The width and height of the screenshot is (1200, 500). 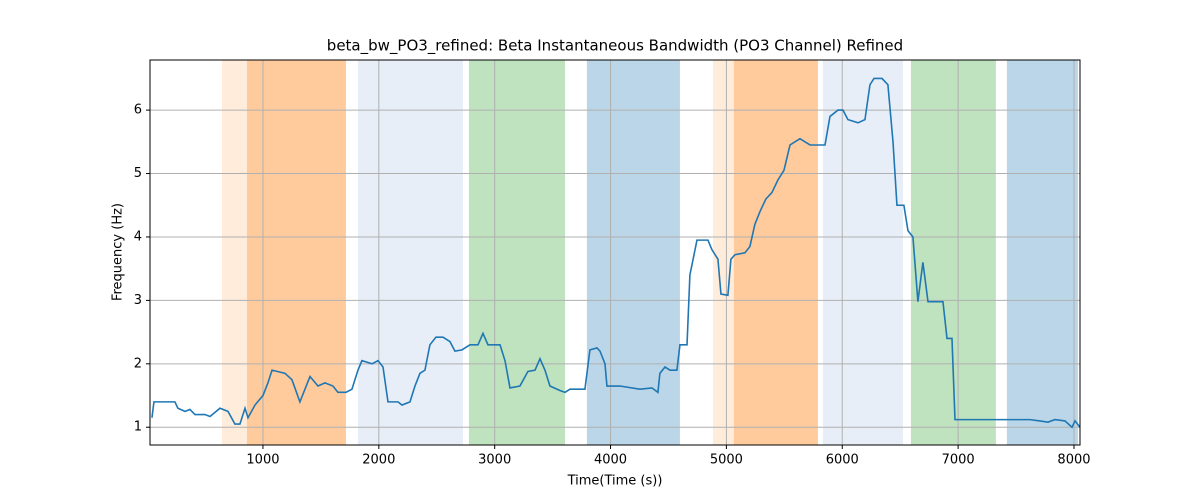 I want to click on x-tick-label: 7000, so click(x=958, y=460).